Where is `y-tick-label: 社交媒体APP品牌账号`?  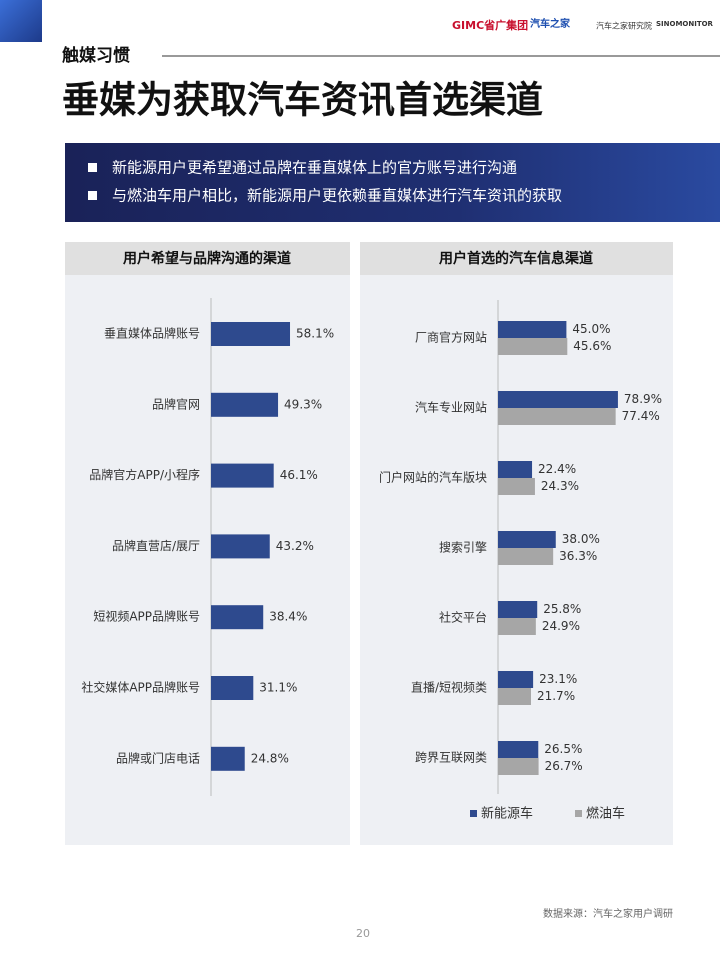
y-tick-label: 社交媒体APP品牌账号 is located at coordinates (140, 687).